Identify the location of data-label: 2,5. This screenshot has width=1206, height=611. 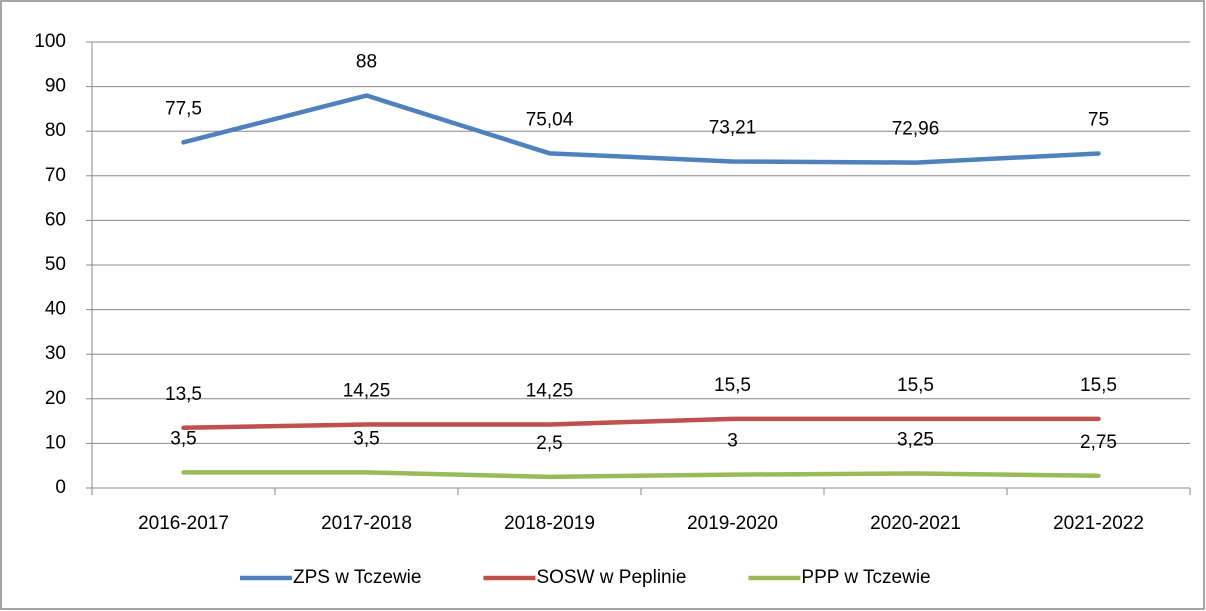
(549, 443).